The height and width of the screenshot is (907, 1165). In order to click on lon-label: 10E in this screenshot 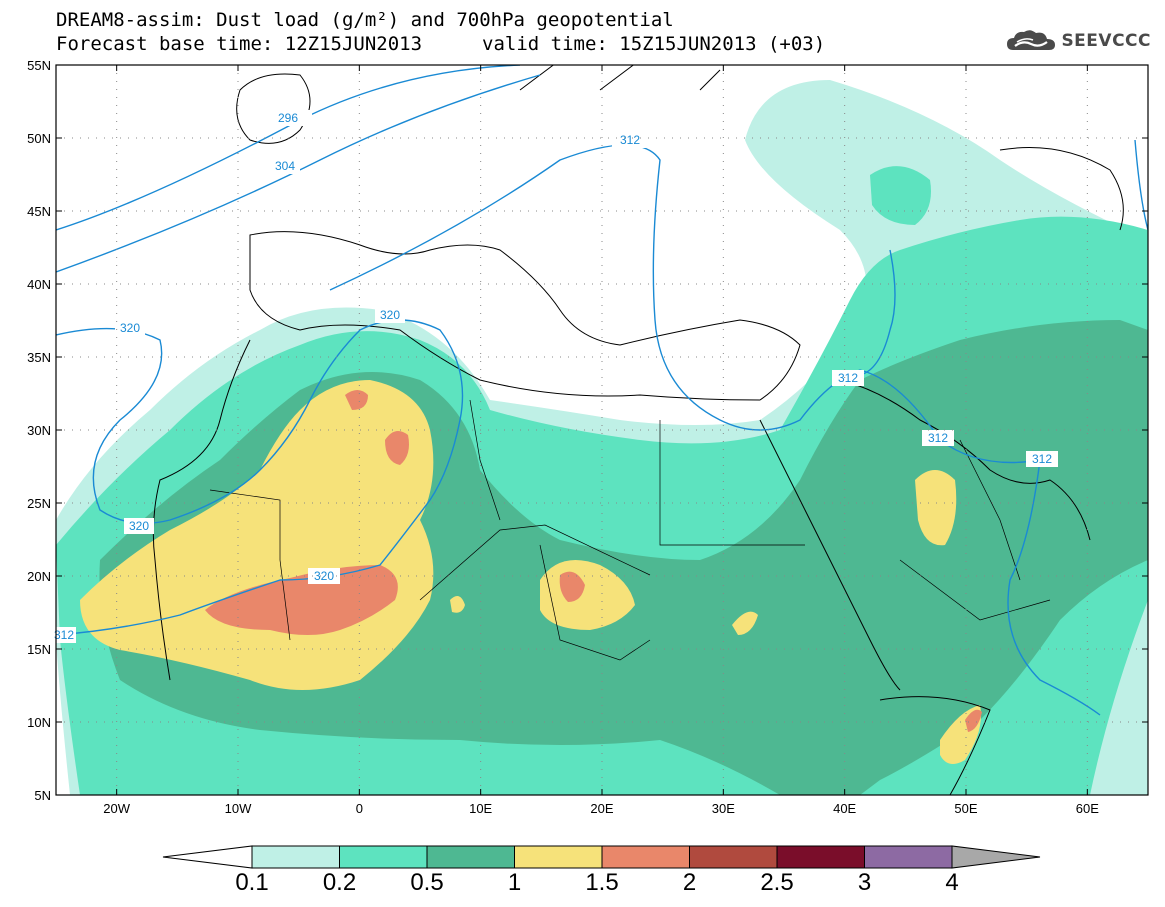, I will do `click(480, 808)`.